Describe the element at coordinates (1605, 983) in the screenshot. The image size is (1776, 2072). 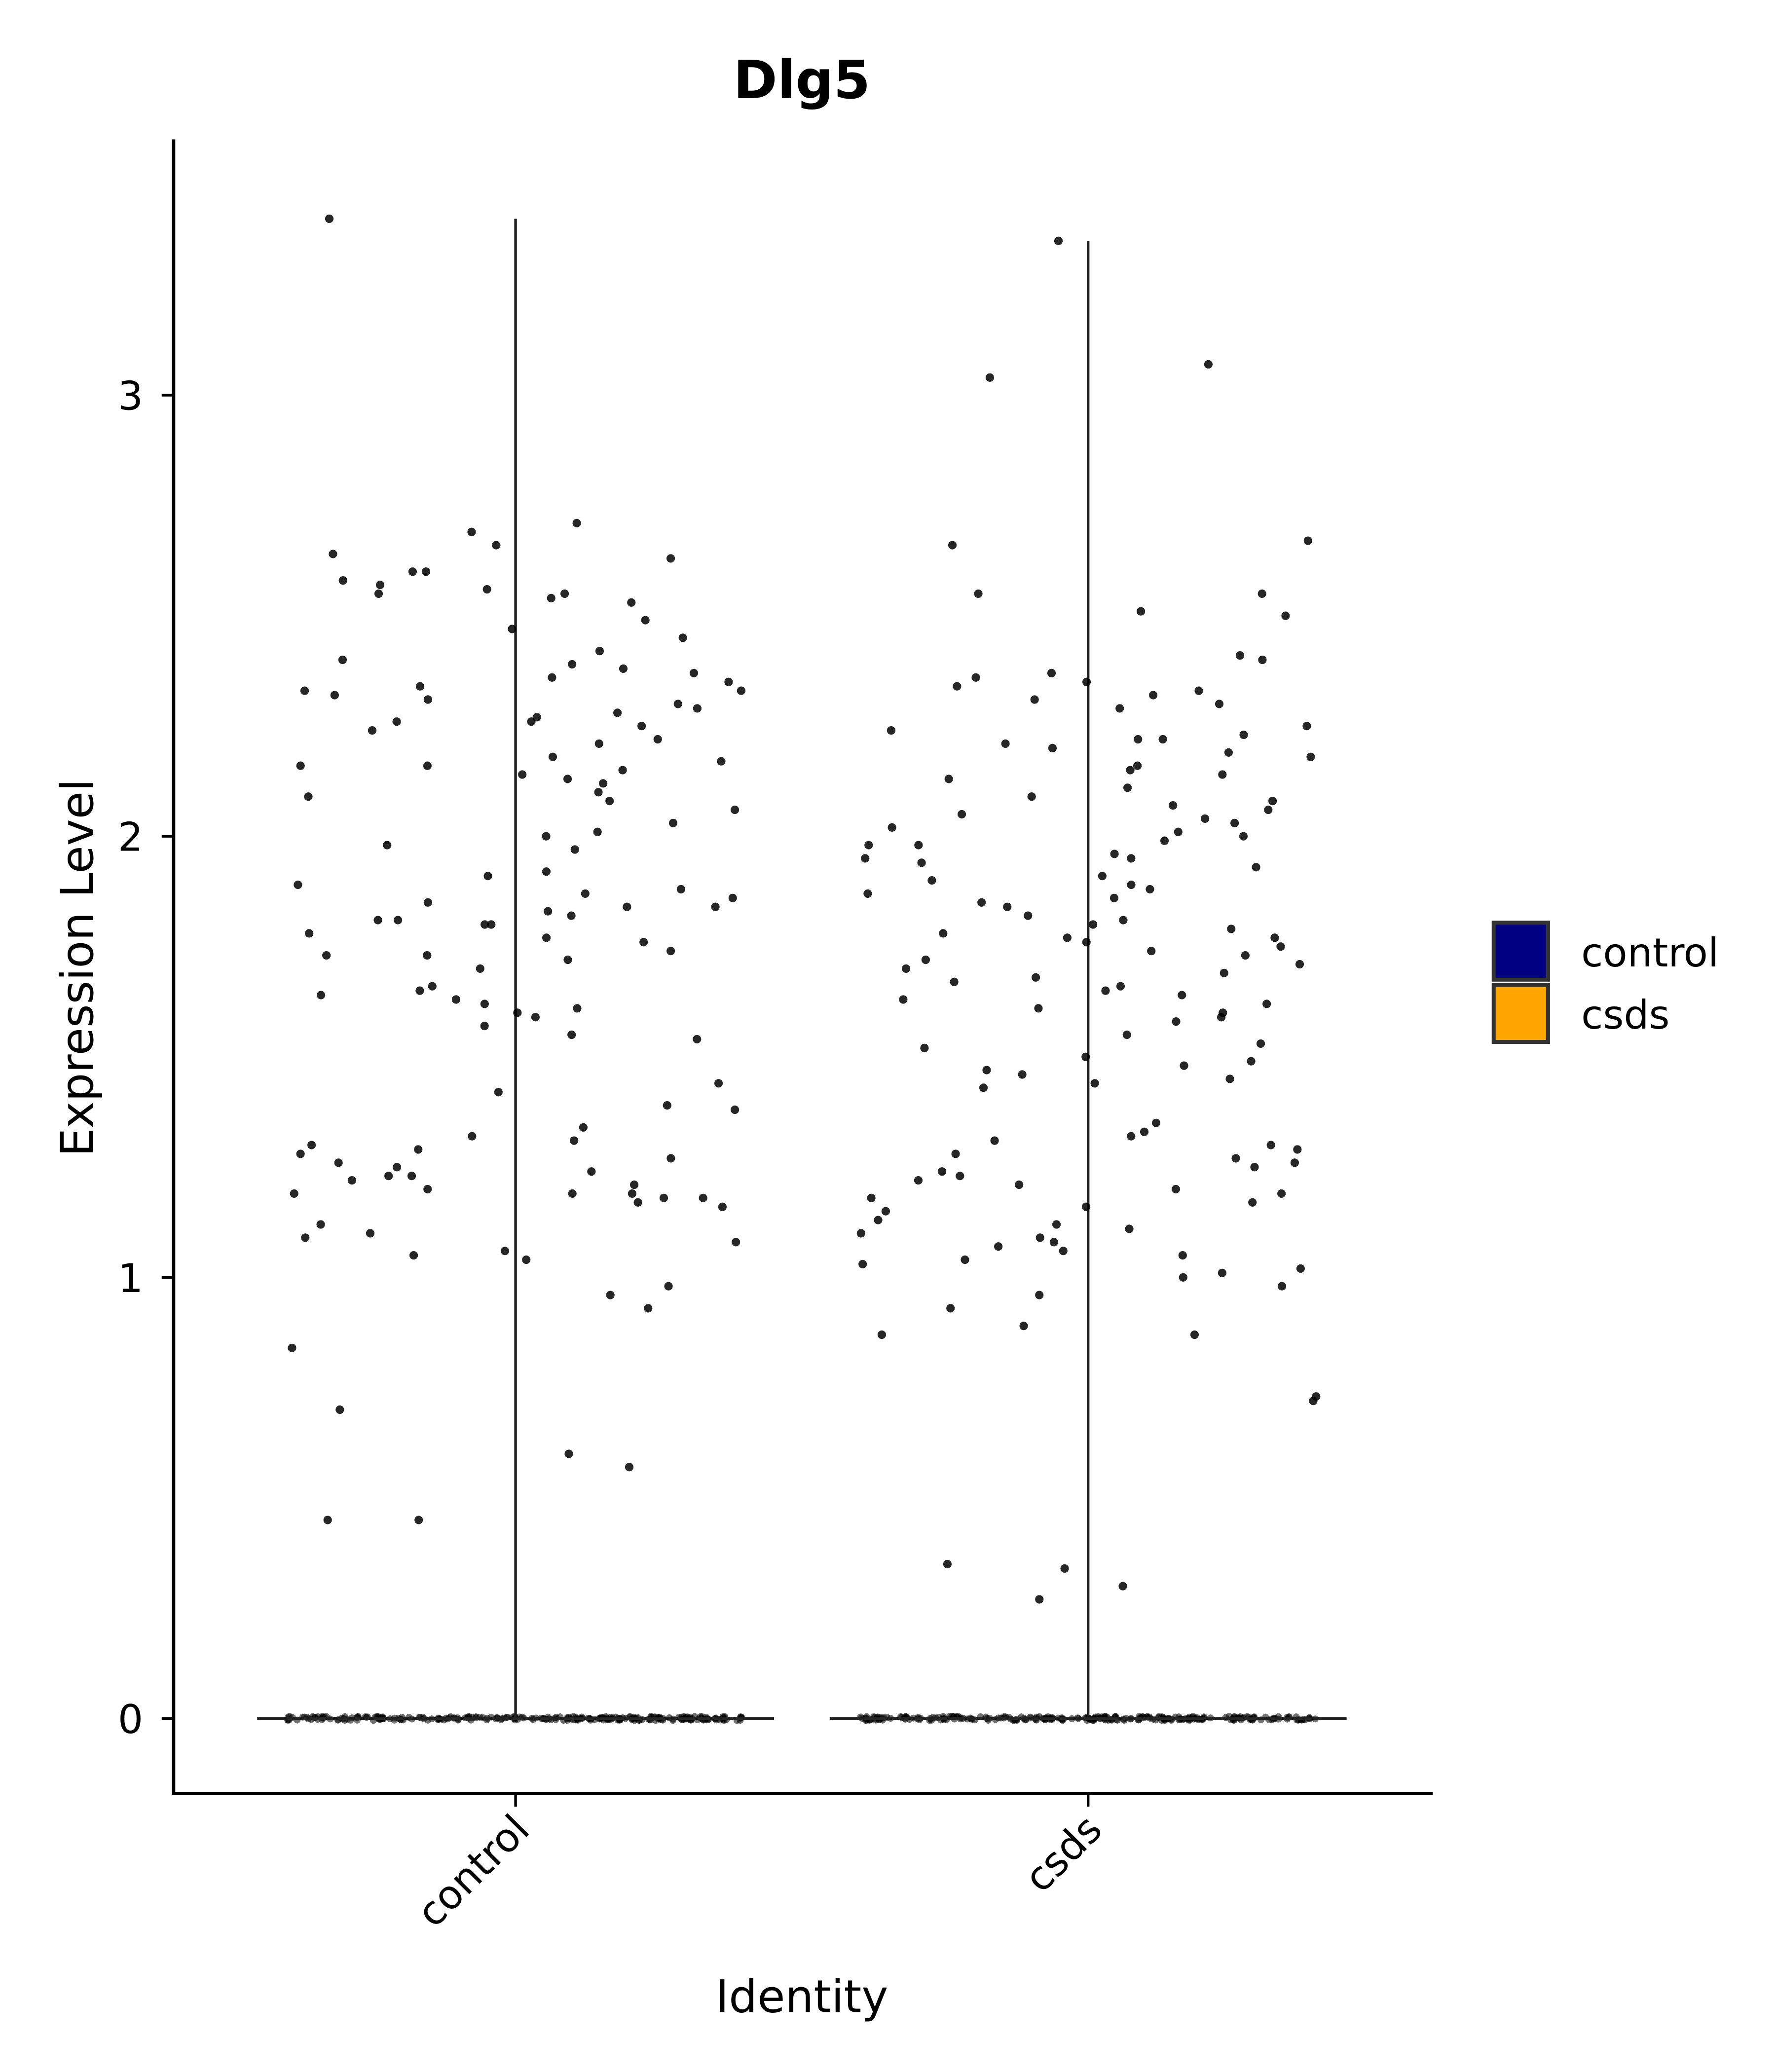
I see `legend: control csds` at that location.